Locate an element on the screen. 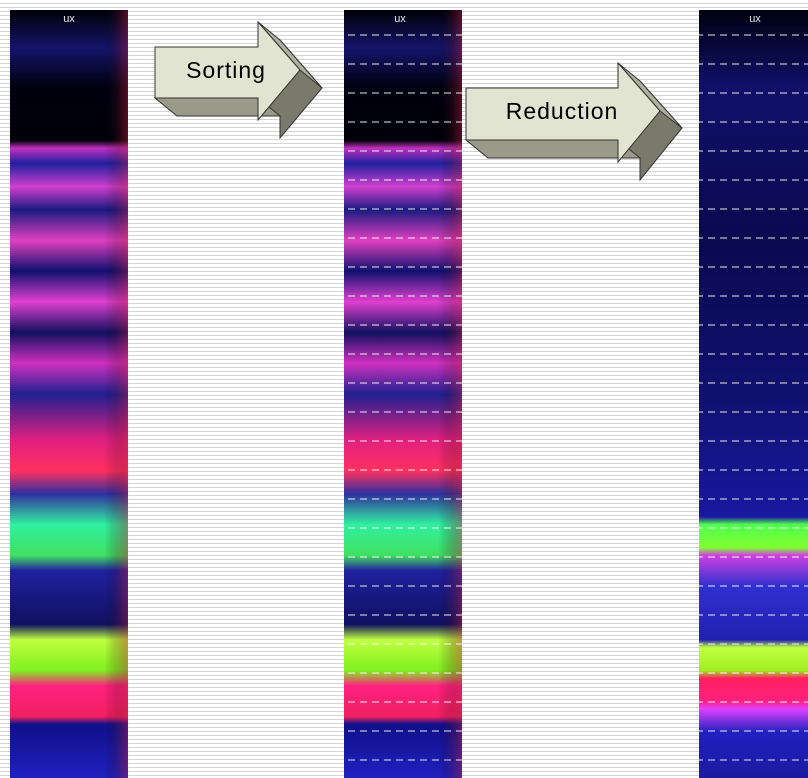 The height and width of the screenshot is (778, 808). arrow-label: Reduction is located at coordinates (562, 111).